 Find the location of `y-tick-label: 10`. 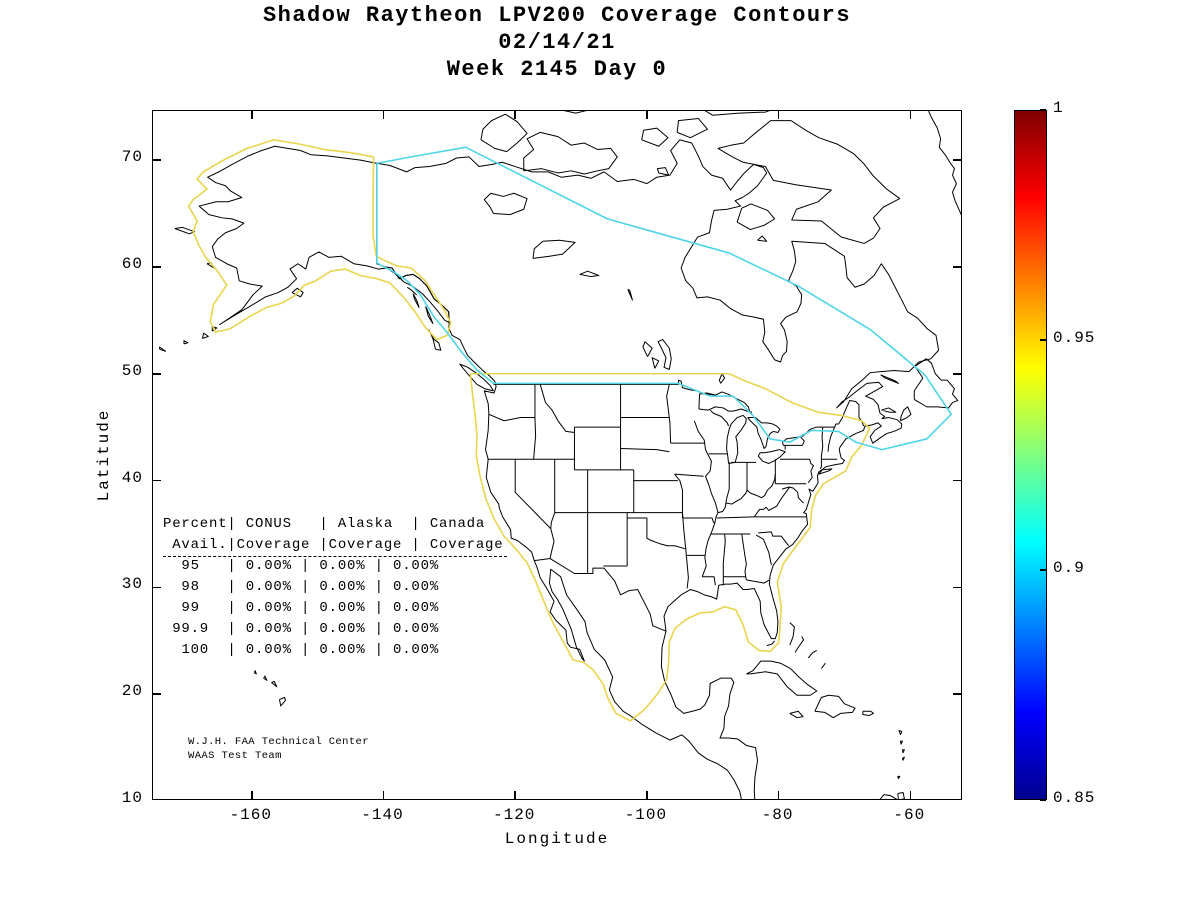

y-tick-label: 10 is located at coordinates (132, 798).